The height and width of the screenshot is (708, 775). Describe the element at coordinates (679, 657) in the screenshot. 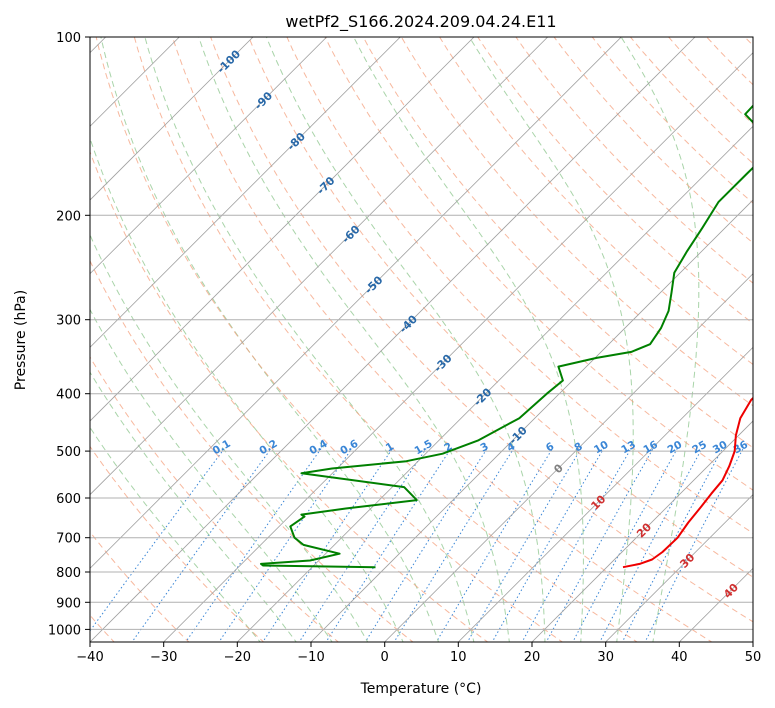

I see `x-tick-label: 40` at that location.